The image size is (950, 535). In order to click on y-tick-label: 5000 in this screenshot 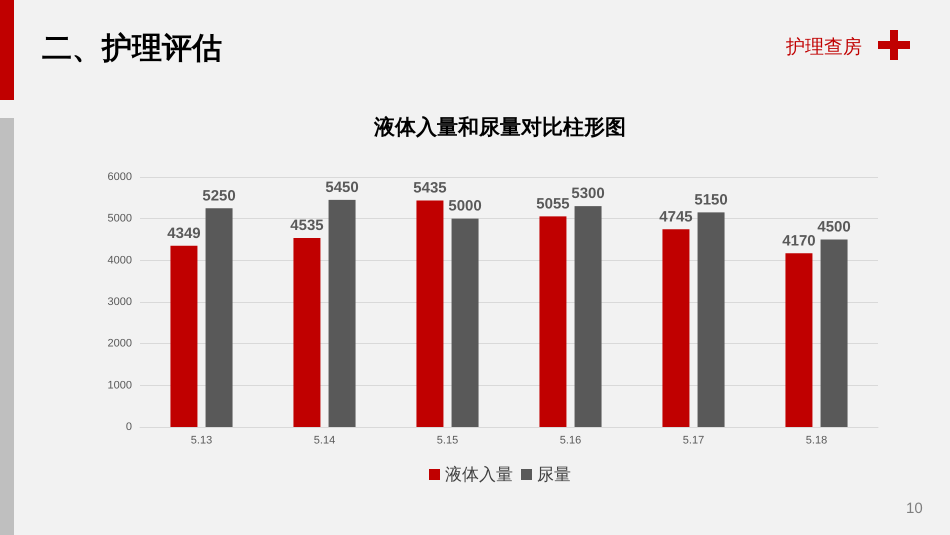, I will do `click(120, 218)`.